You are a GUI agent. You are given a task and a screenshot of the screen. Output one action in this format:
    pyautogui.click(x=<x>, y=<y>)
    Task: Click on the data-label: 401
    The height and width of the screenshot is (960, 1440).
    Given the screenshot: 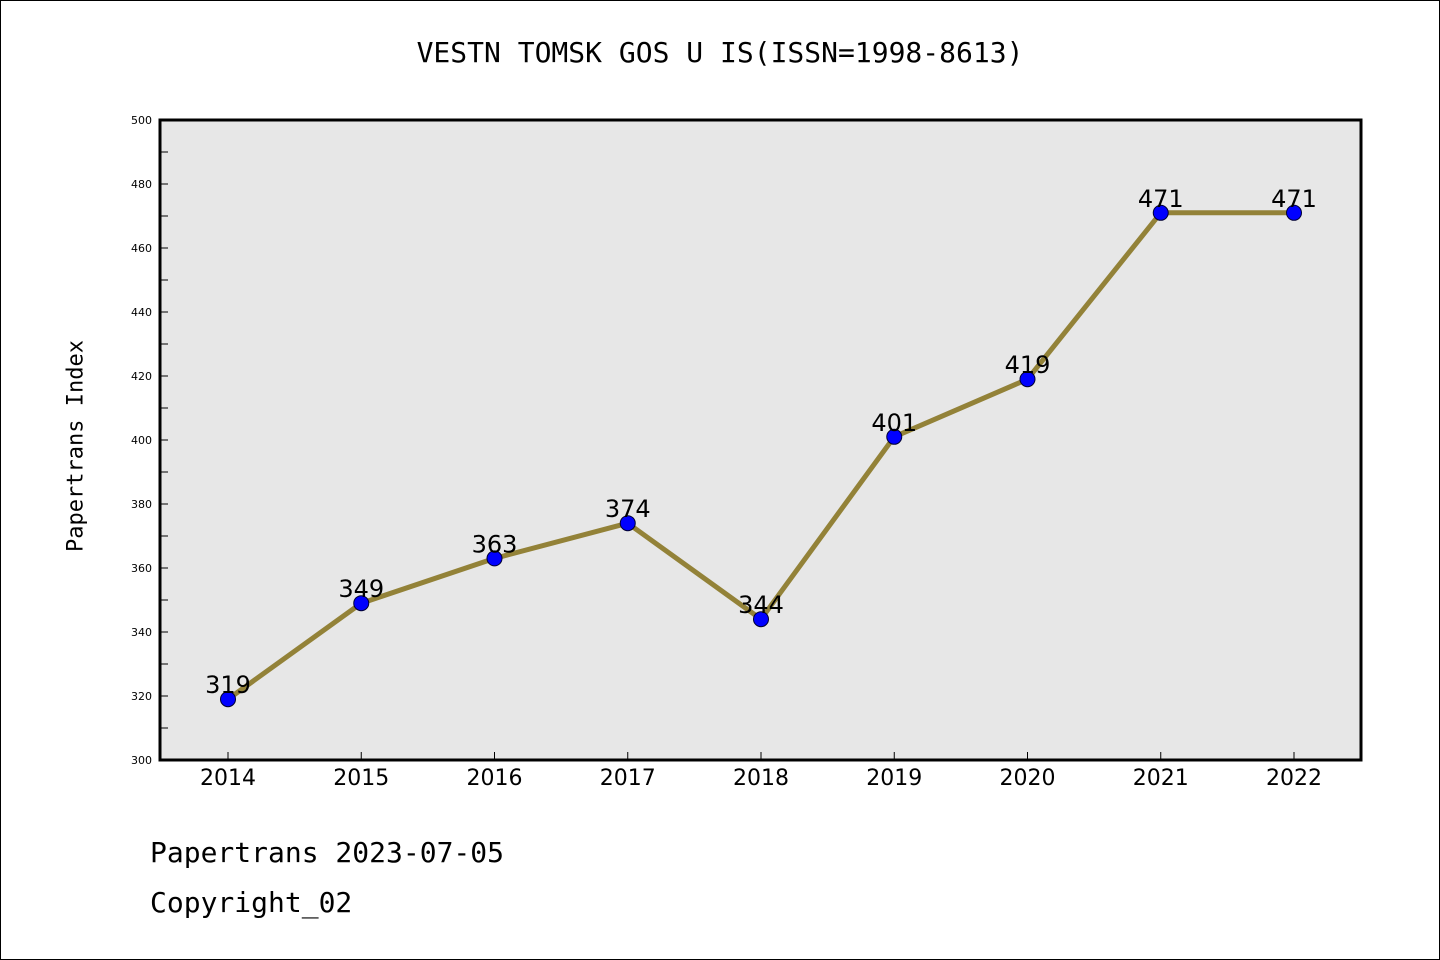 What is the action you would take?
    pyautogui.click(x=894, y=423)
    